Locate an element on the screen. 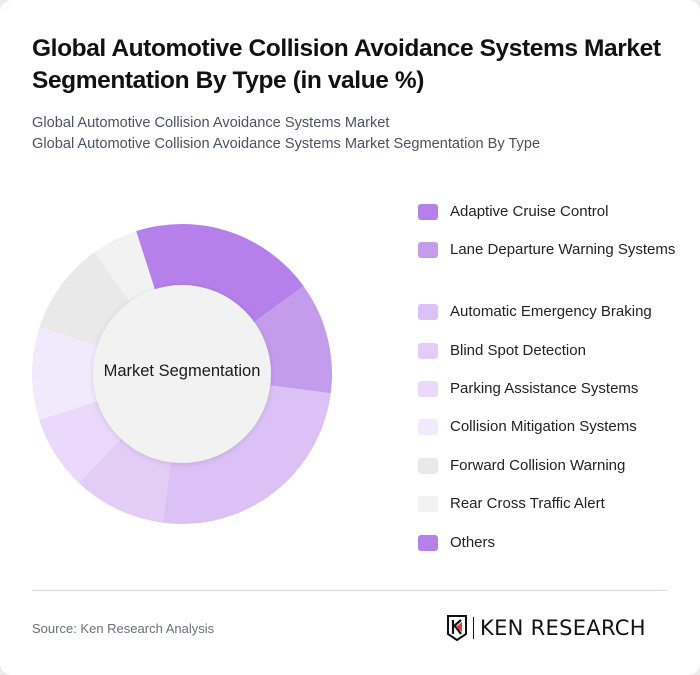 This screenshot has height=675, width=700. legend-label: Automatic Emergency Braking is located at coordinates (551, 311).